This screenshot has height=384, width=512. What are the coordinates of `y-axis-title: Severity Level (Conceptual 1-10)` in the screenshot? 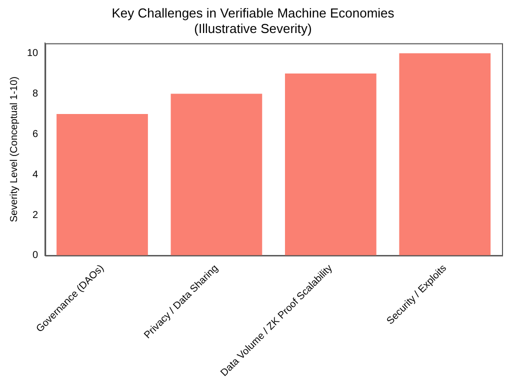 It's located at (14, 149).